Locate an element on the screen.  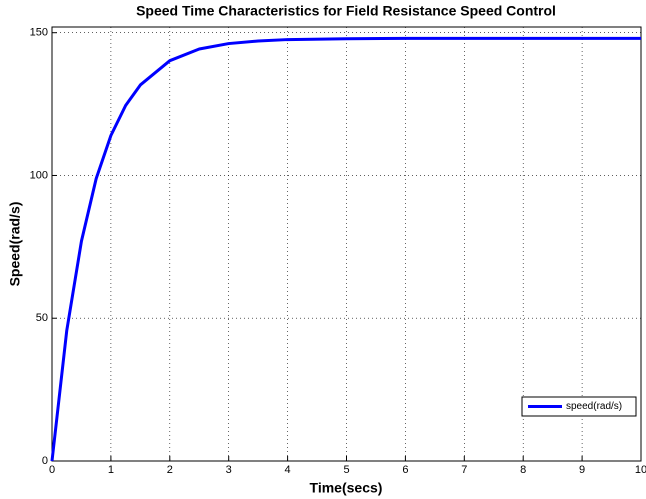
y-tick-label: 150 is located at coordinates (39, 33).